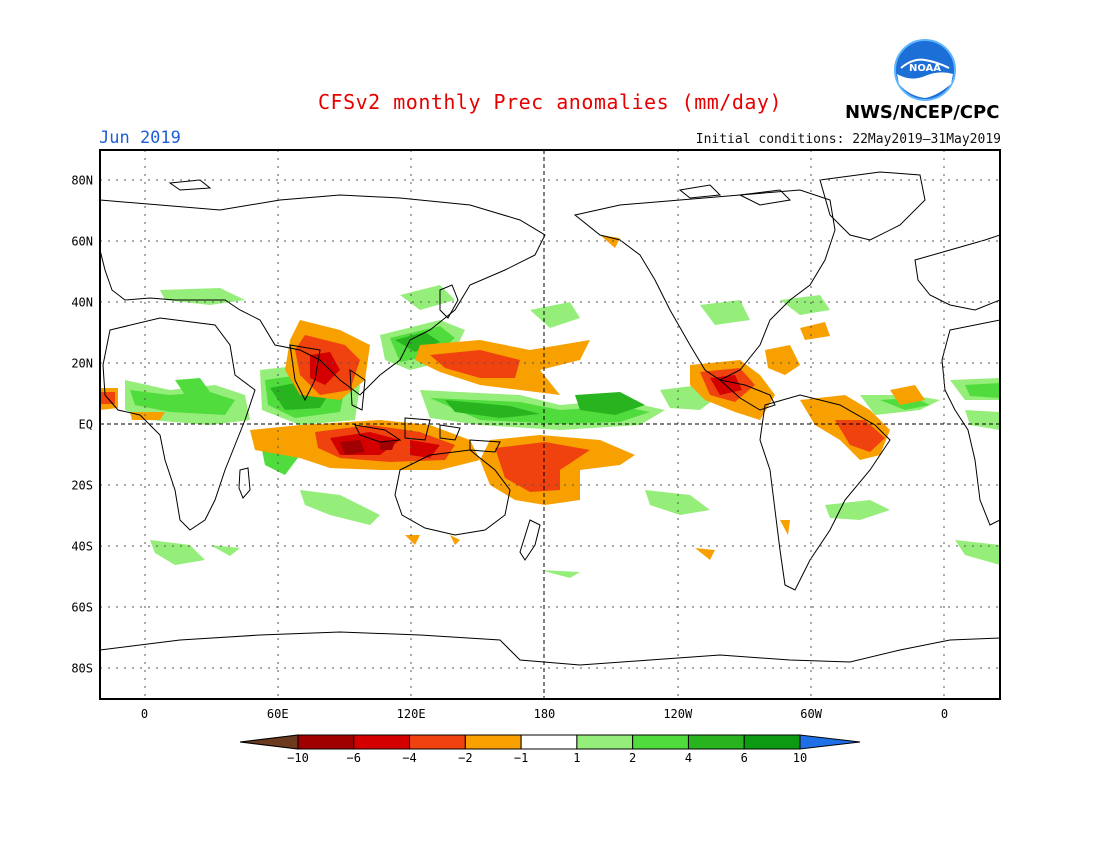 Image resolution: width=1100 pixels, height=850 pixels. Describe the element at coordinates (521, 758) in the screenshot. I see `colorbar-label: −1` at that location.